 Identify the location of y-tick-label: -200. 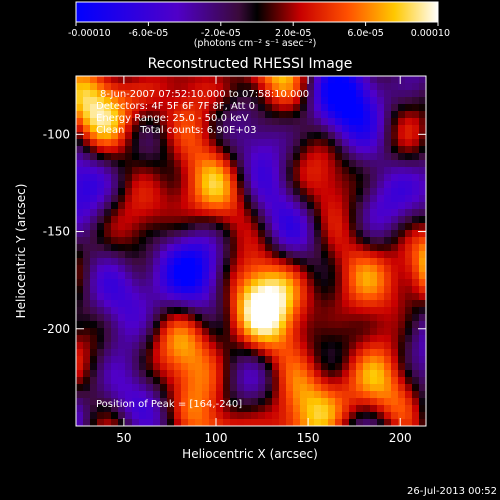
(56, 329).